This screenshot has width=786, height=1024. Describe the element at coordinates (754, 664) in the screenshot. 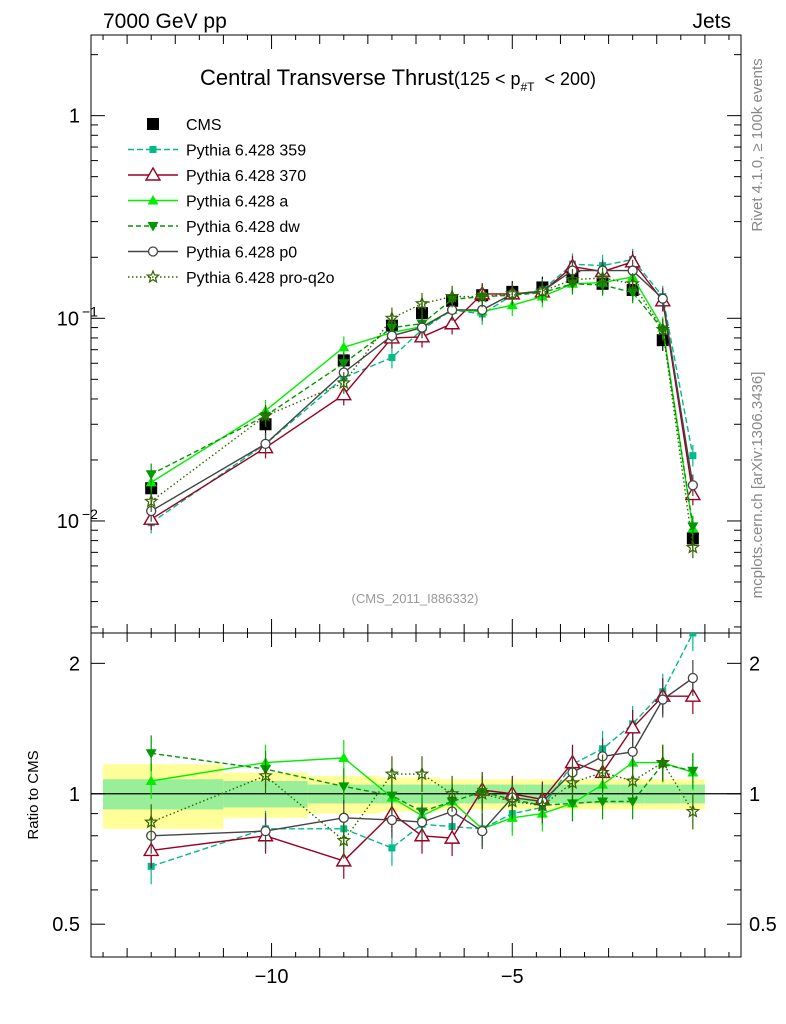

I see `ratio-y-tick-label-right: 2` at that location.